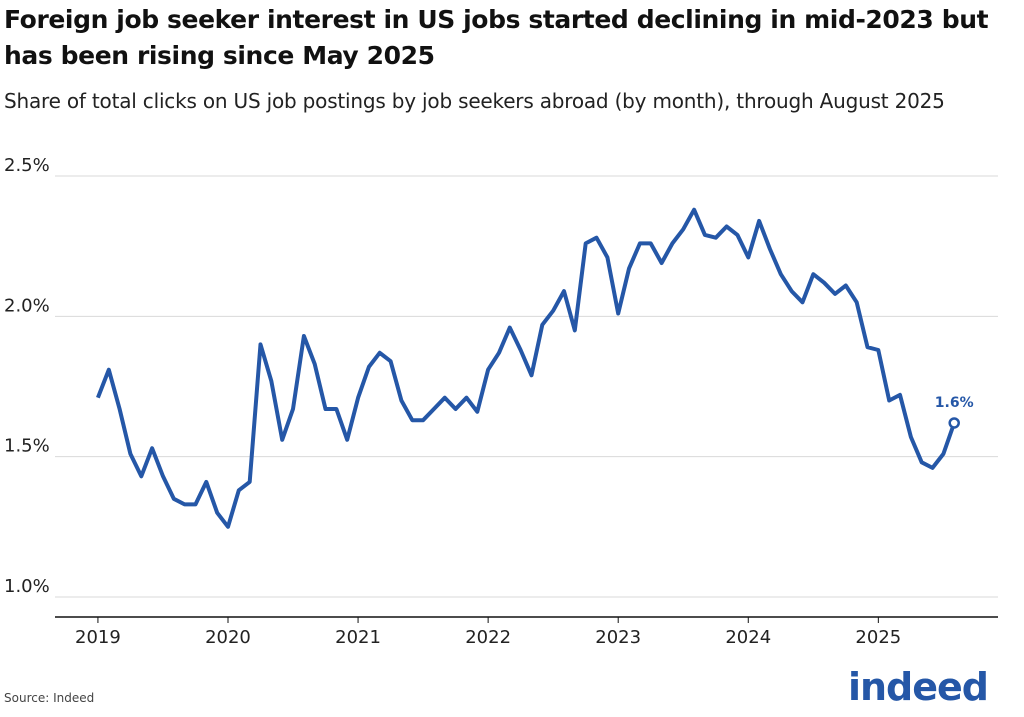  I want to click on value-label: 1.6%, so click(954, 403).